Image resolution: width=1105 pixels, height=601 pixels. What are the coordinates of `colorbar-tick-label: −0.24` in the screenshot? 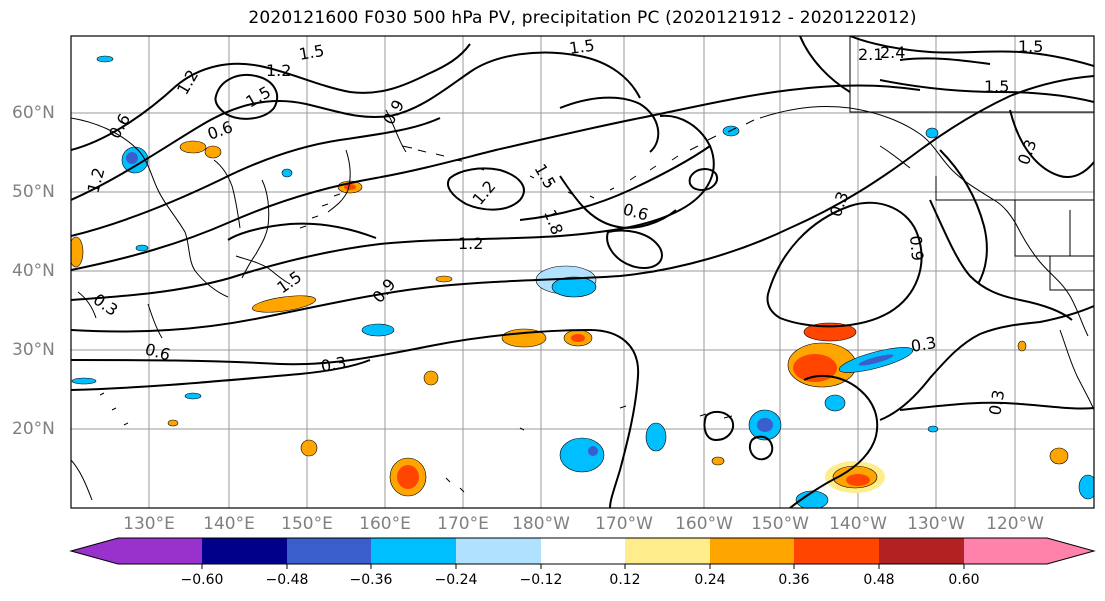 It's located at (456, 580).